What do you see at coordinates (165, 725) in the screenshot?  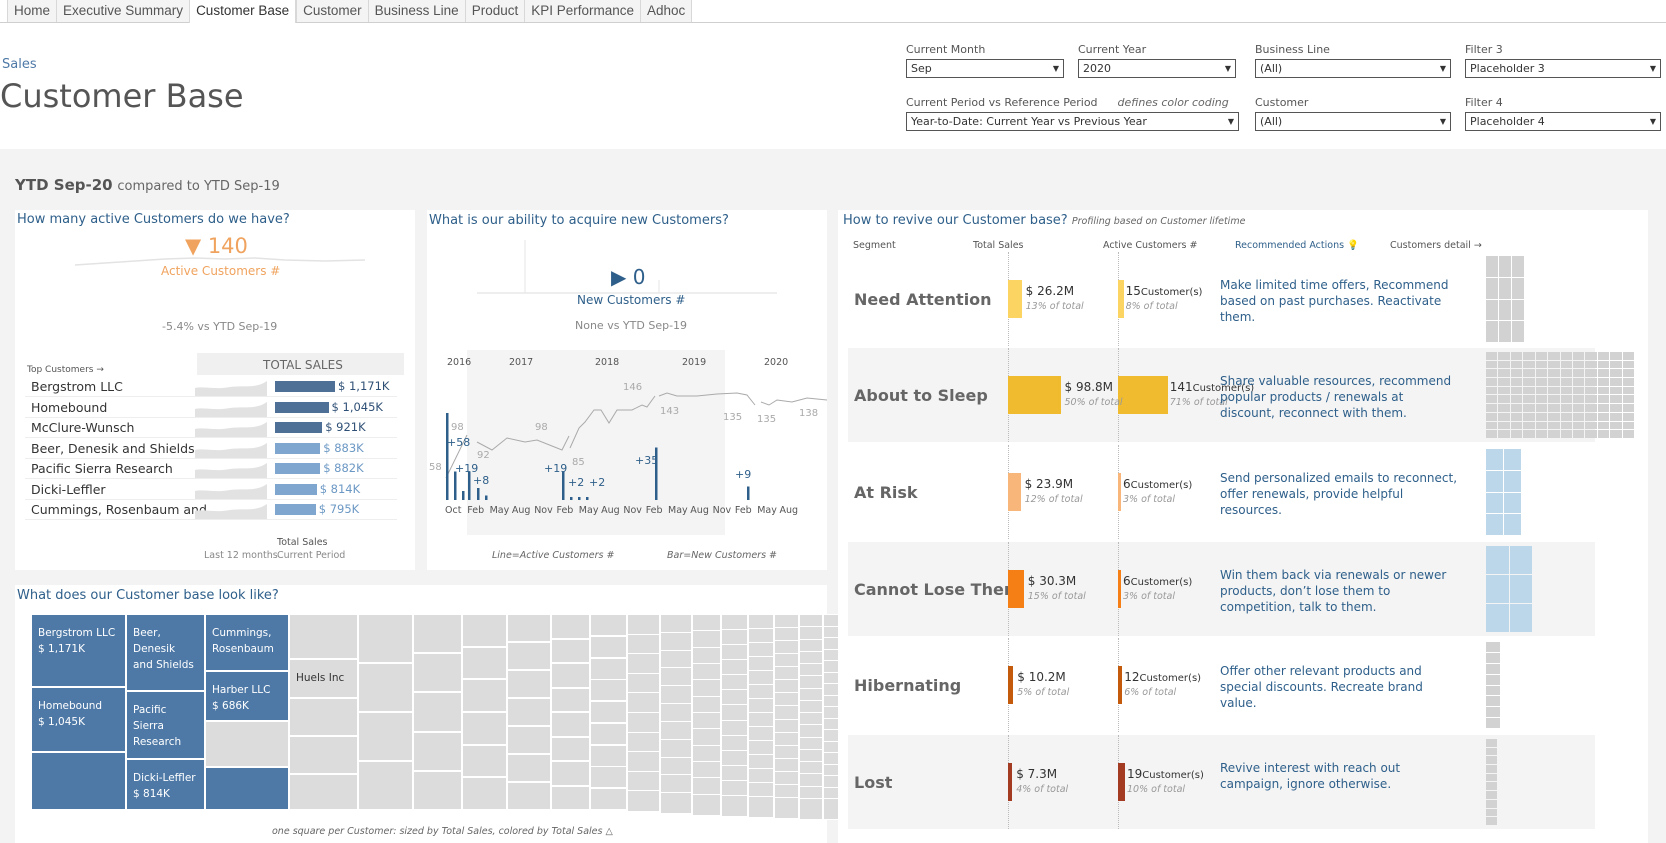 I see `treemap-cell: Pacific Sierra Research` at bounding box center [165, 725].